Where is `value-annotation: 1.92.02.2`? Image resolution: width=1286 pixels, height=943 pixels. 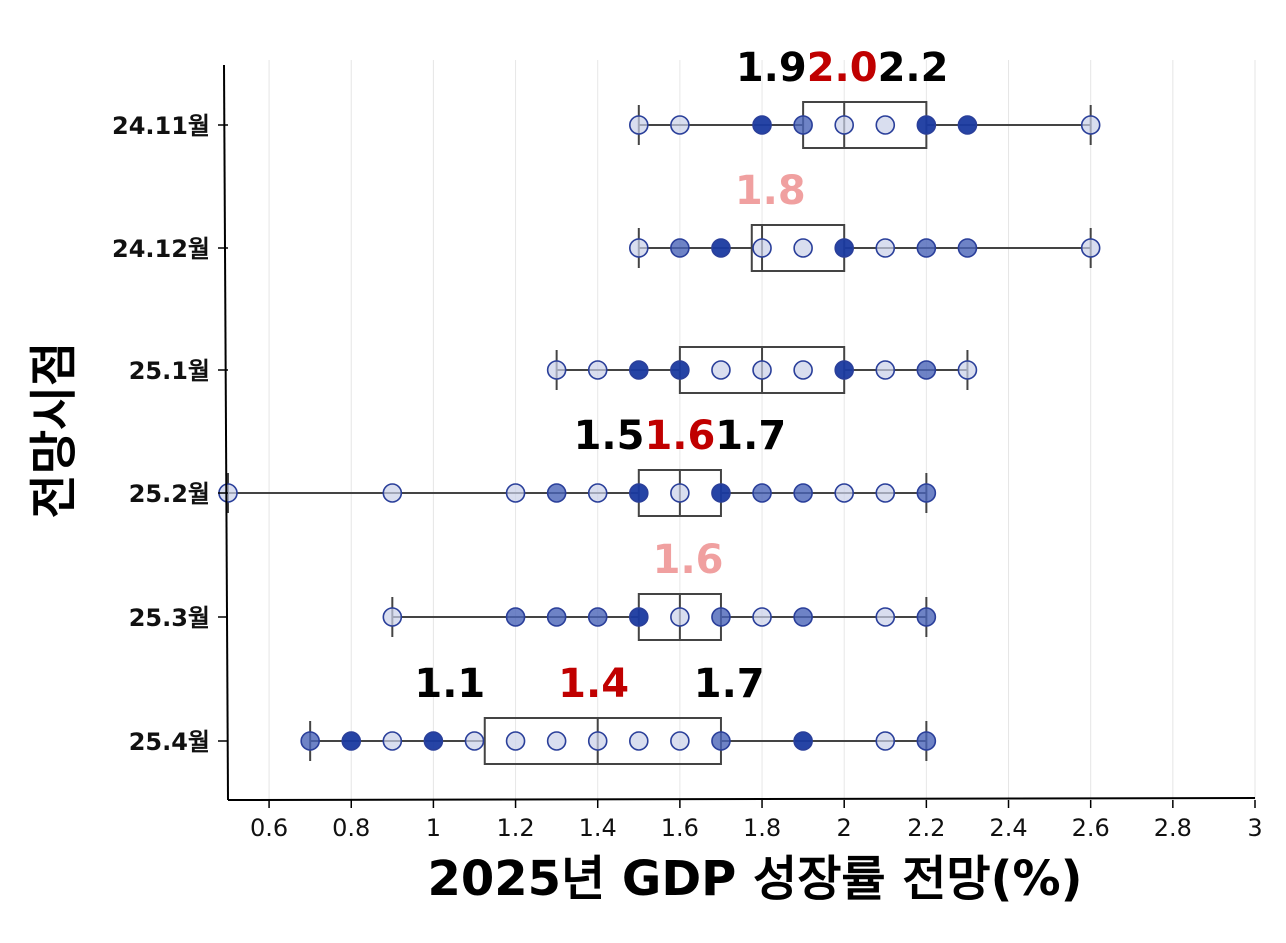 value-annotation: 1.92.02.2 is located at coordinates (842, 68).